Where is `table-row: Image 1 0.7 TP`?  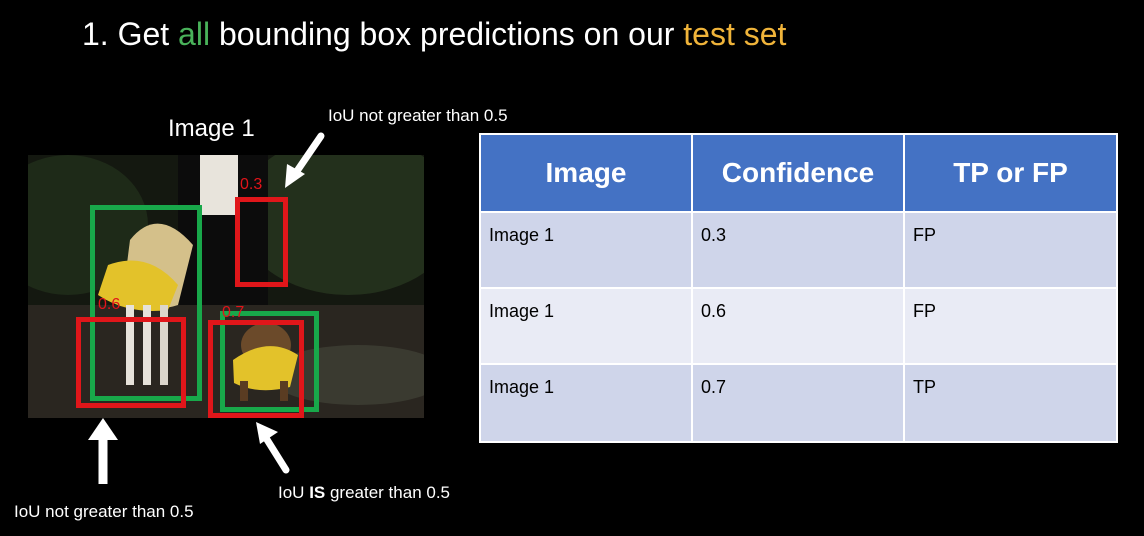
table-row: Image 1 0.7 TP is located at coordinates (798, 403).